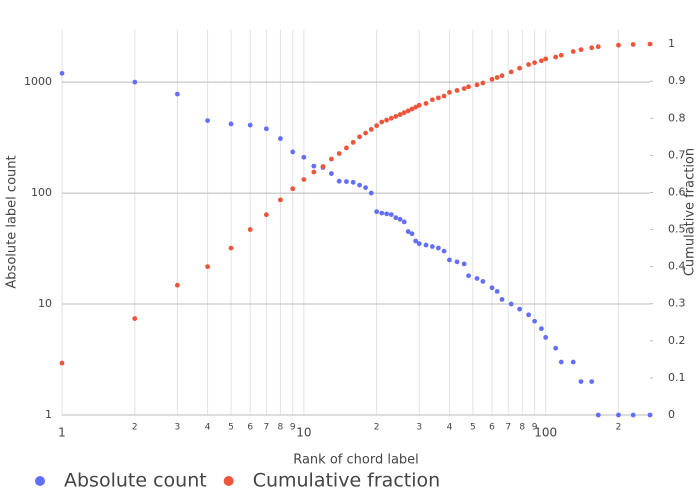  Describe the element at coordinates (62, 433) in the screenshot. I see `x-tick-label: 1` at that location.